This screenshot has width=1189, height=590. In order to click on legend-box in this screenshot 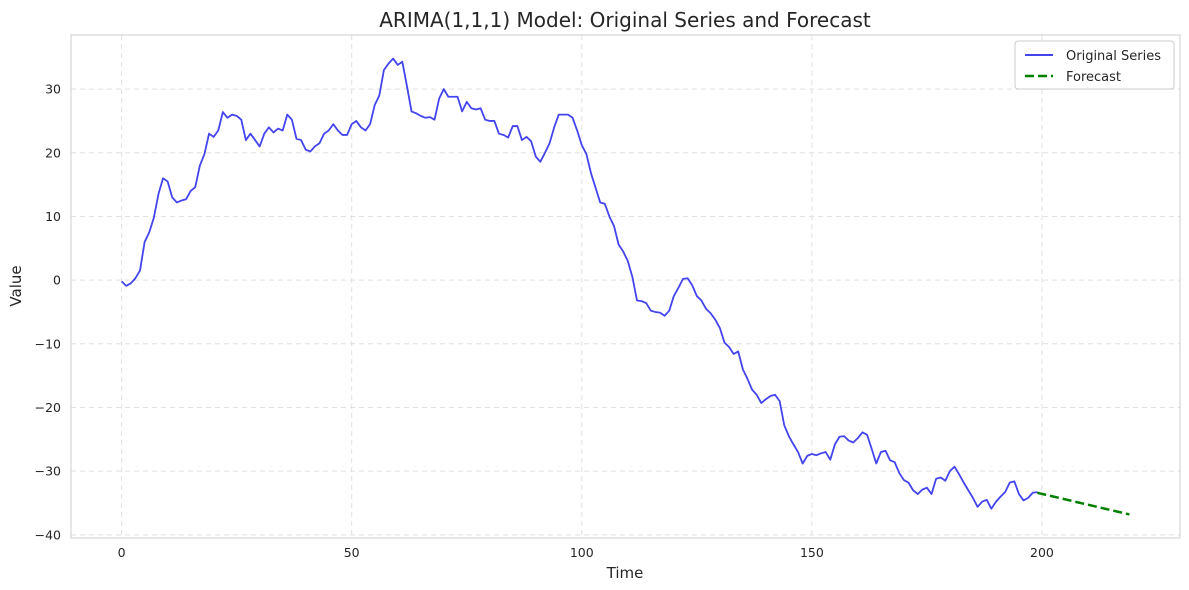, I will do `click(1094, 65)`.